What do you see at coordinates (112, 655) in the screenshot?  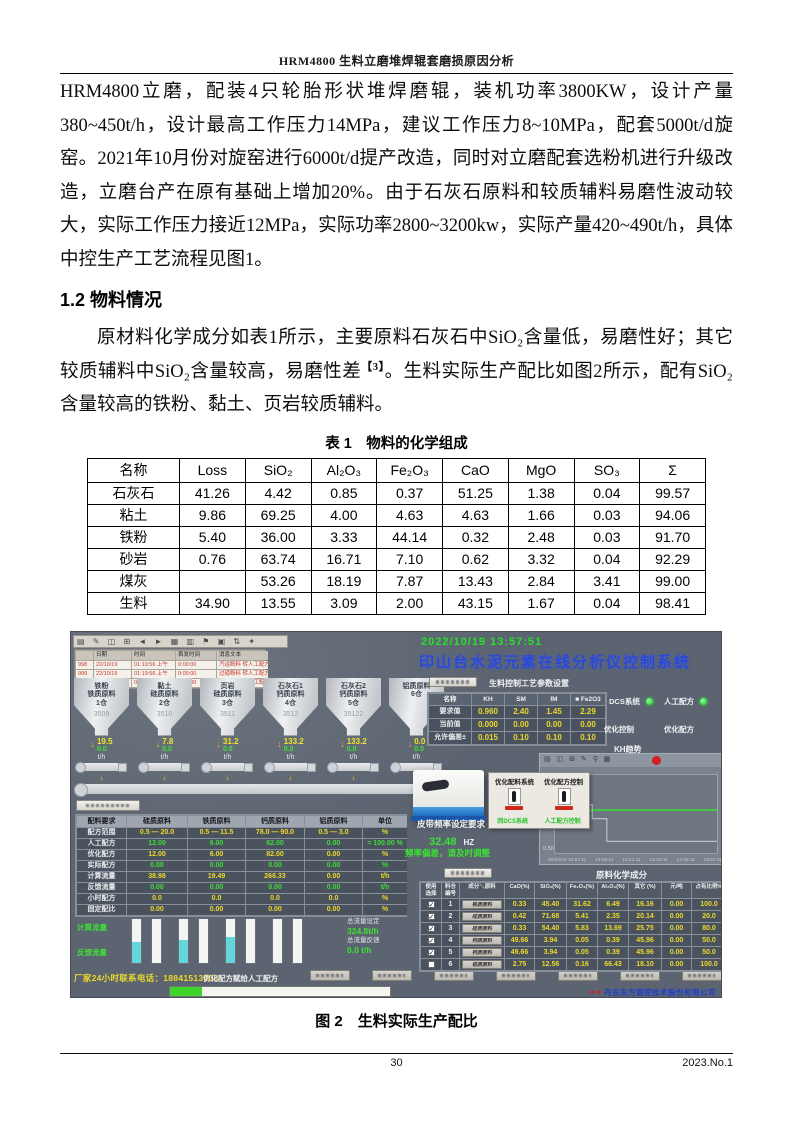 I see `alarm-header-cell: 日期` at bounding box center [112, 655].